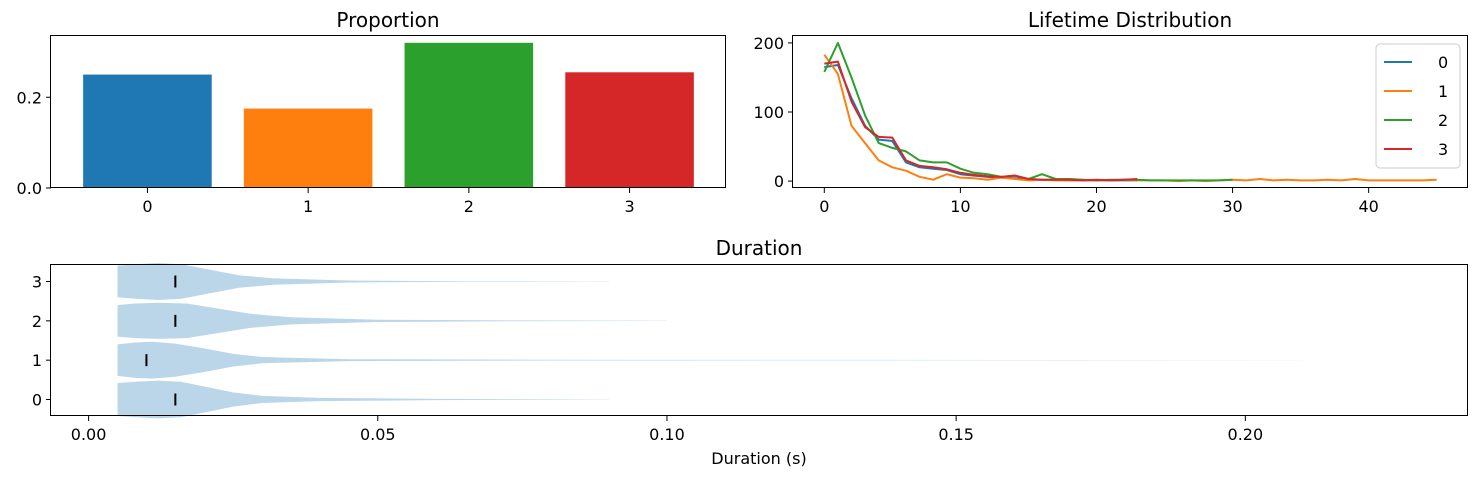 This screenshot has width=1477, height=478. Describe the element at coordinates (759, 248) in the screenshot. I see `duration-title: Duration` at that location.